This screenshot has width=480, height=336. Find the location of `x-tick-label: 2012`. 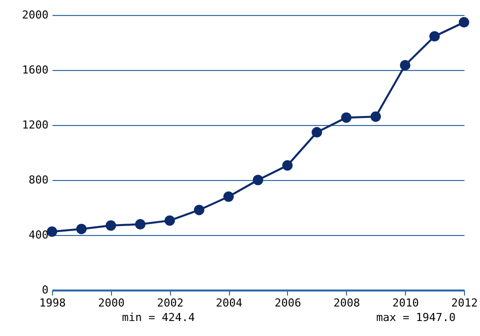

x-tick-label: 2012 is located at coordinates (464, 303).